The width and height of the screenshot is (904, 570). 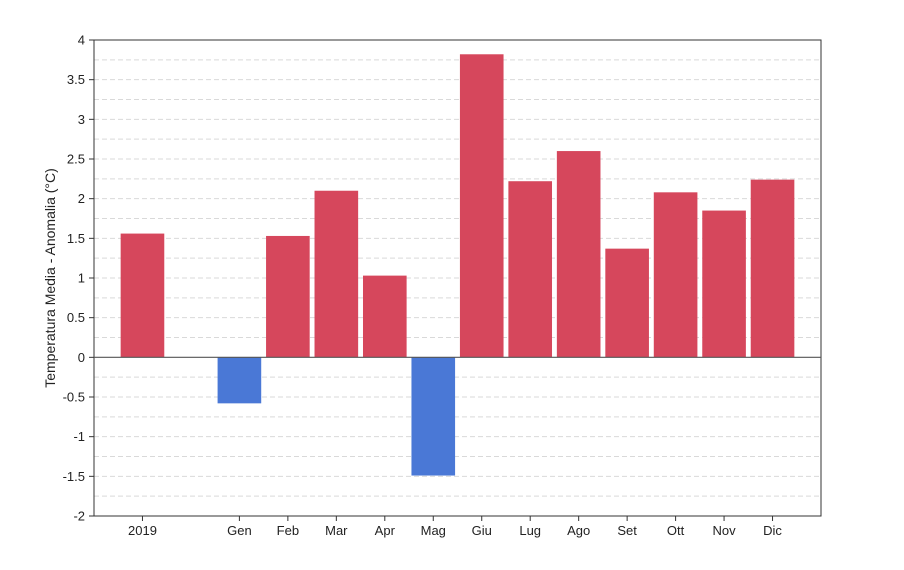 I want to click on x-tick-label: Feb, so click(x=288, y=530).